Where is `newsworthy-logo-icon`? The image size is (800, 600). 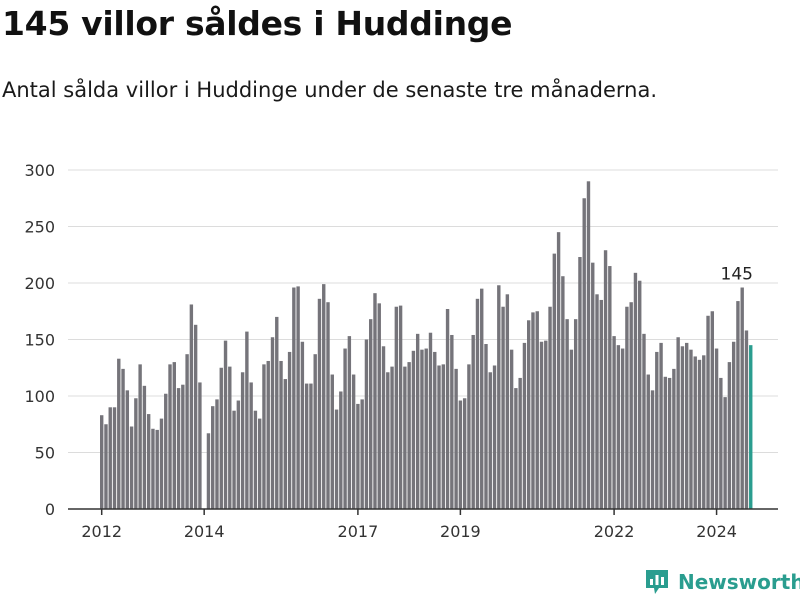
newsworthy-logo-icon is located at coordinates (657, 582).